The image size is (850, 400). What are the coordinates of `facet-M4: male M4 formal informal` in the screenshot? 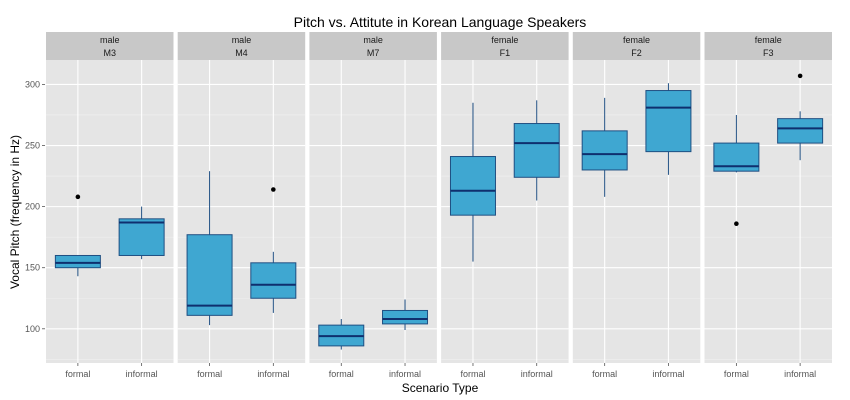 It's located at (241, 205).